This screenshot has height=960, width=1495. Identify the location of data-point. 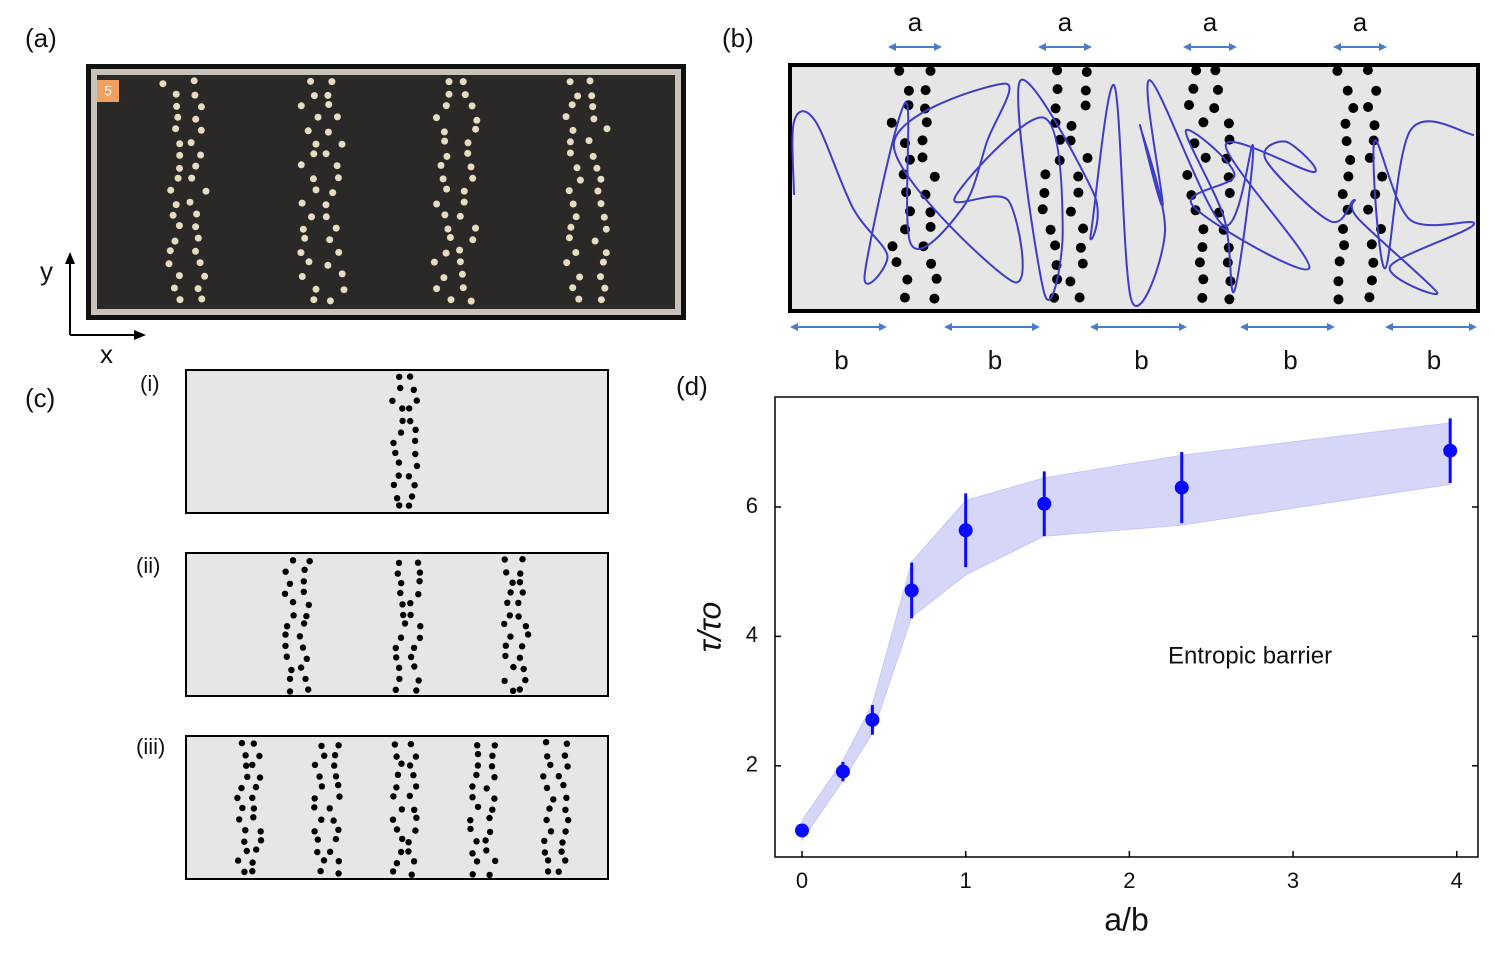
(842, 771).